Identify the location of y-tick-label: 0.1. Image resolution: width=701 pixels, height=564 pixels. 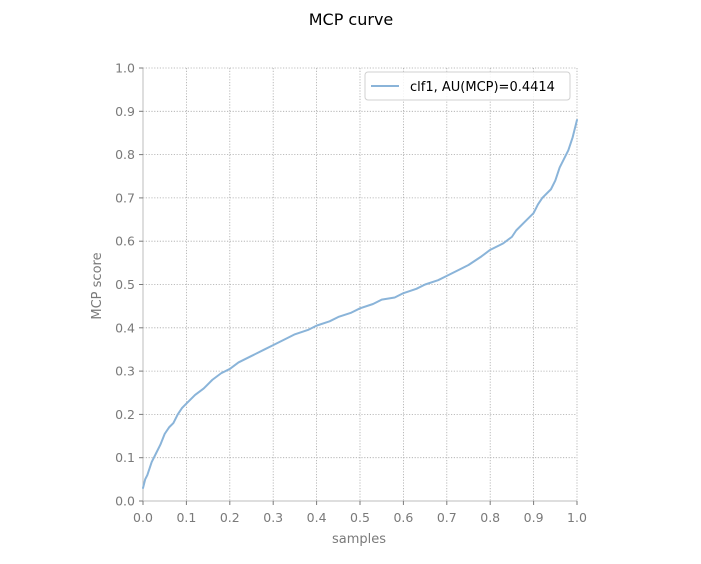
(125, 457).